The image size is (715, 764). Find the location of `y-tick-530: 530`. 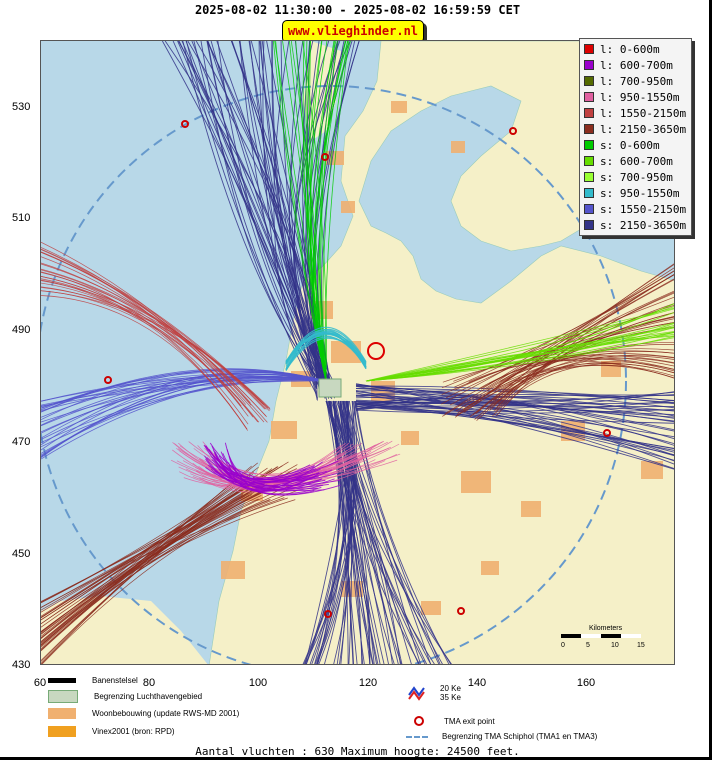

y-tick-530: 530 is located at coordinates (21, 107).